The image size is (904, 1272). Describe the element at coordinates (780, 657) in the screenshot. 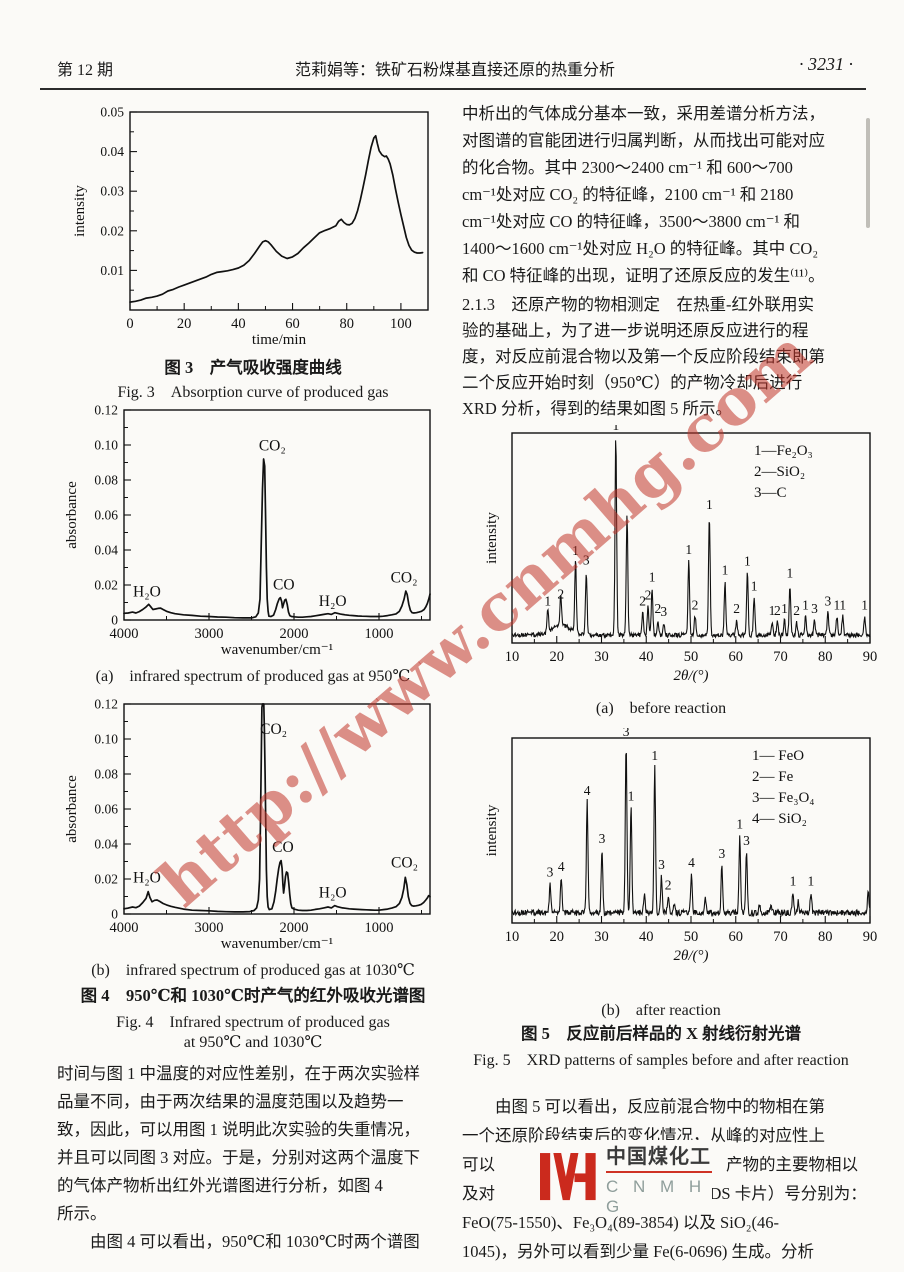

I see `svg-text: 70` at that location.